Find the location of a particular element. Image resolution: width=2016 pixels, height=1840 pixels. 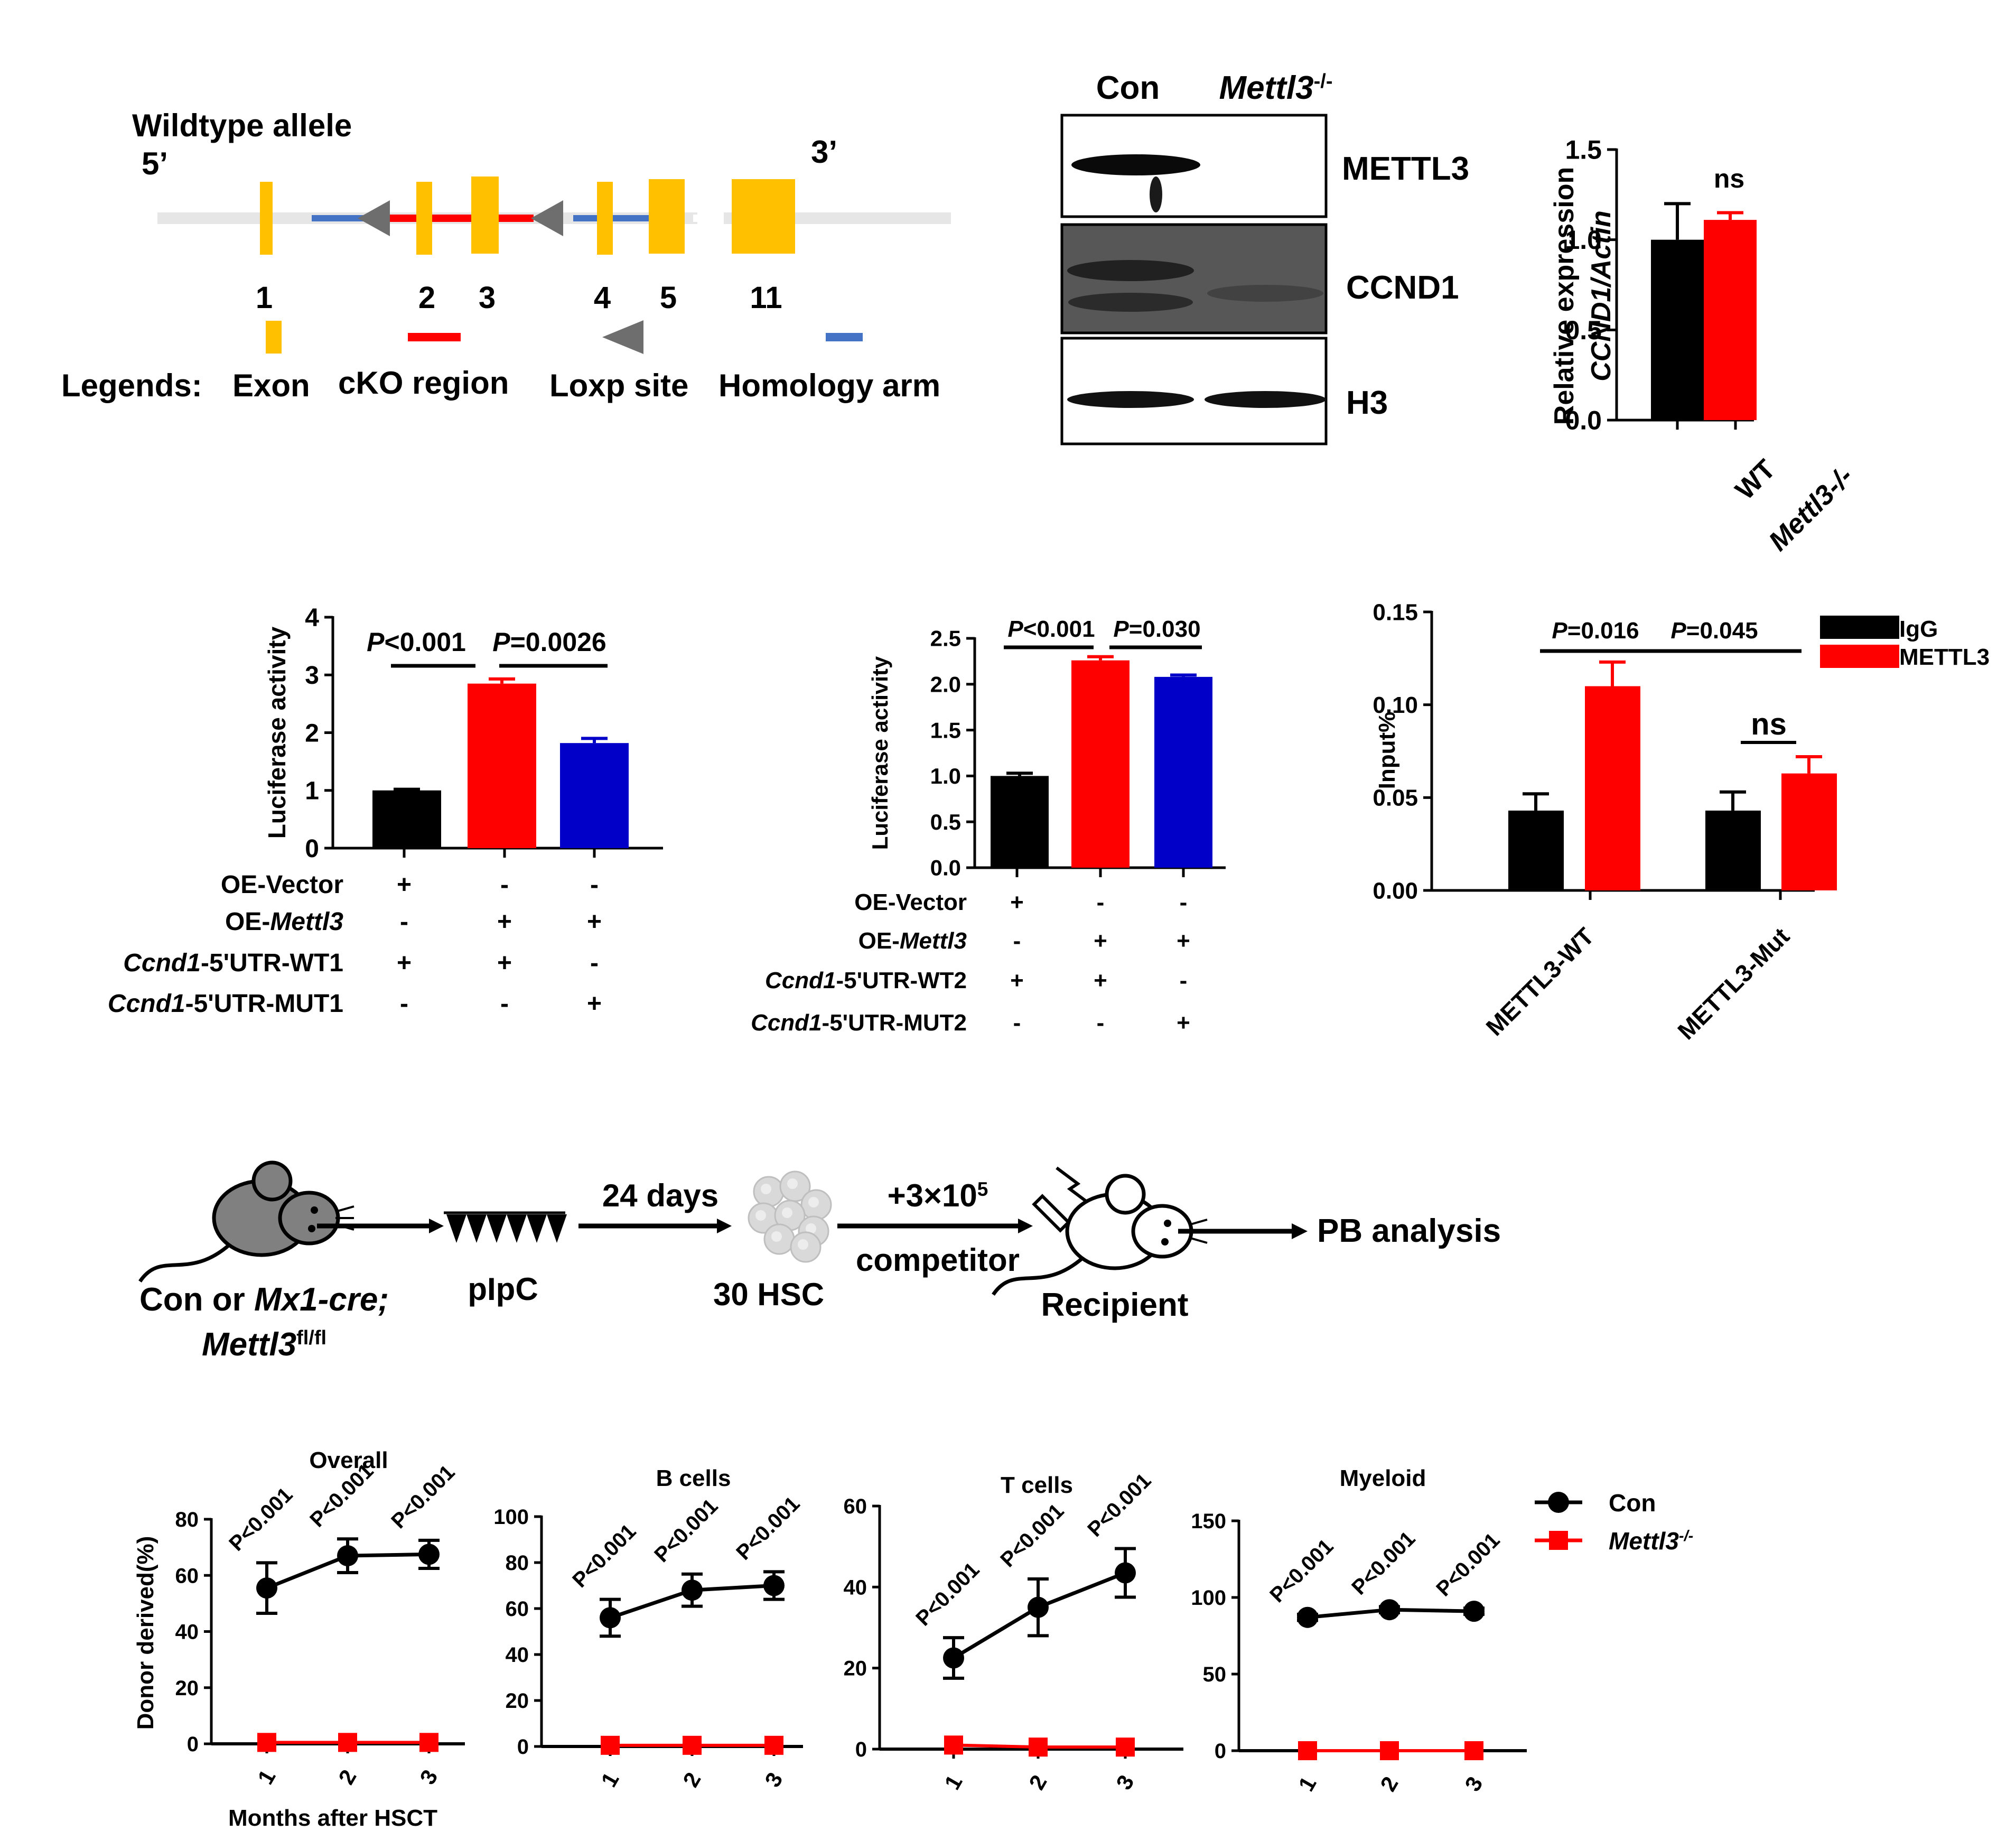

lightning-icon is located at coordinates (1074, 1186).